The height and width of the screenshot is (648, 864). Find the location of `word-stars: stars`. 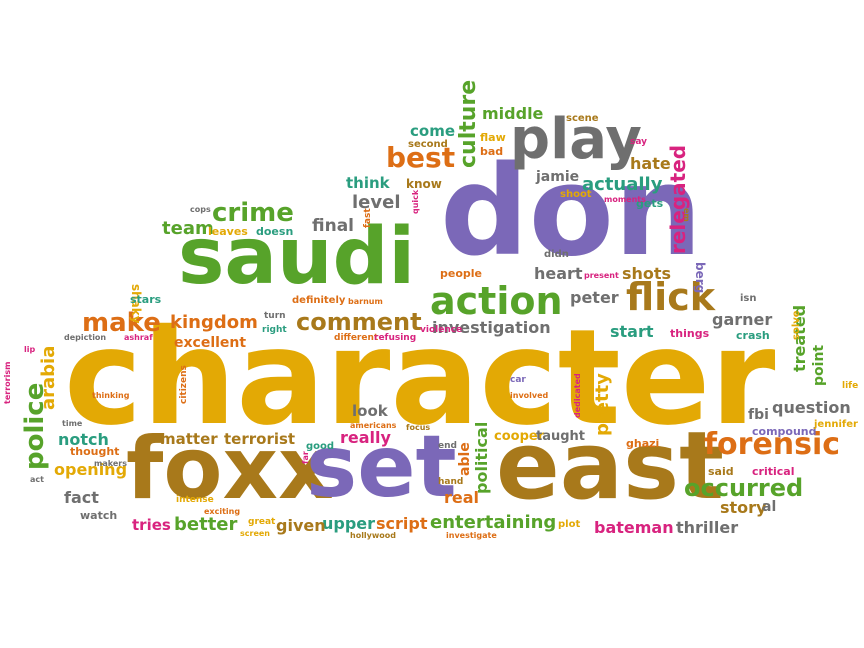

word-stars: stars is located at coordinates (146, 299).